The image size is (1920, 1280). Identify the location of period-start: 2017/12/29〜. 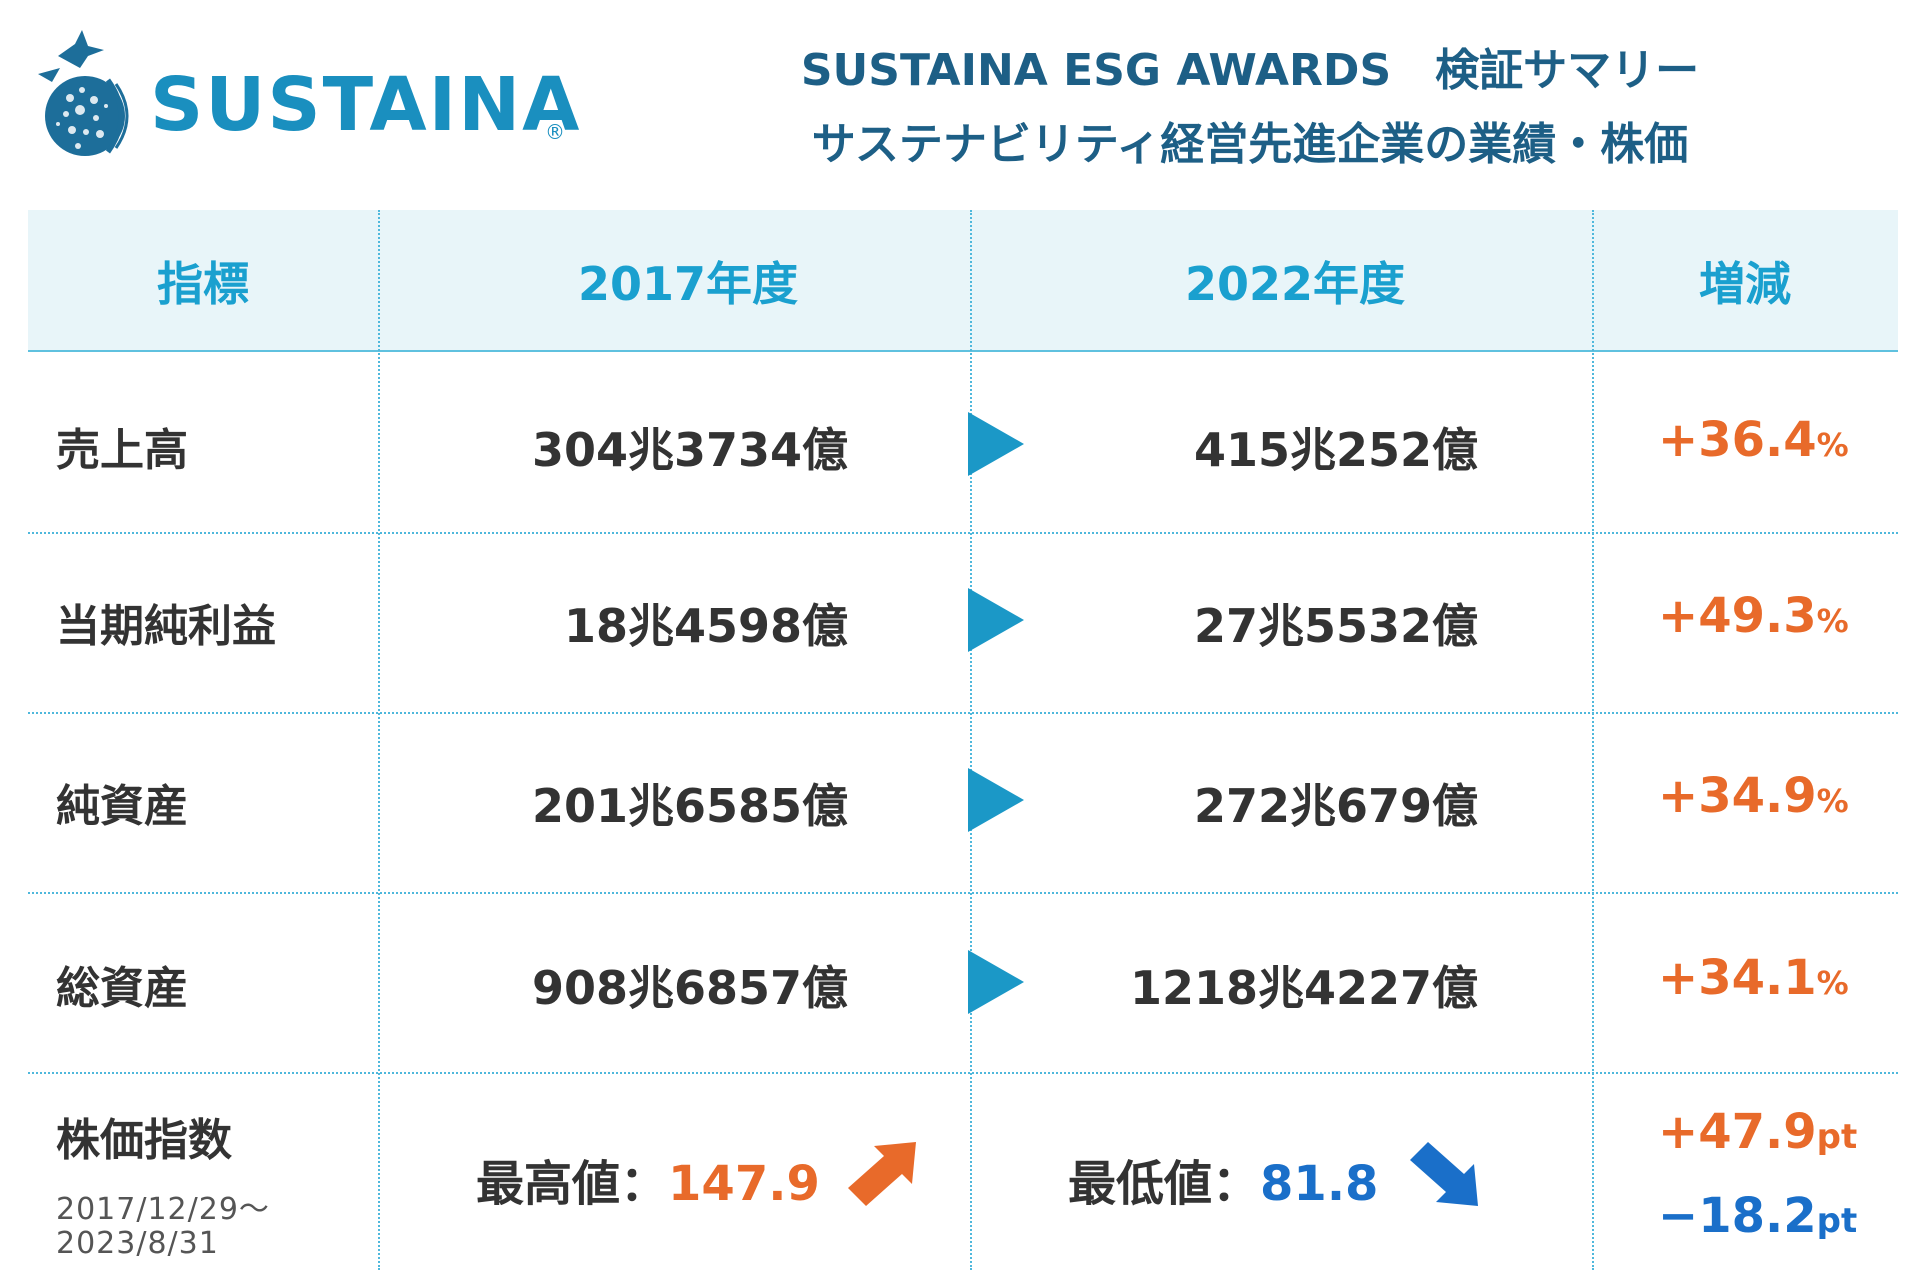
(163, 1209).